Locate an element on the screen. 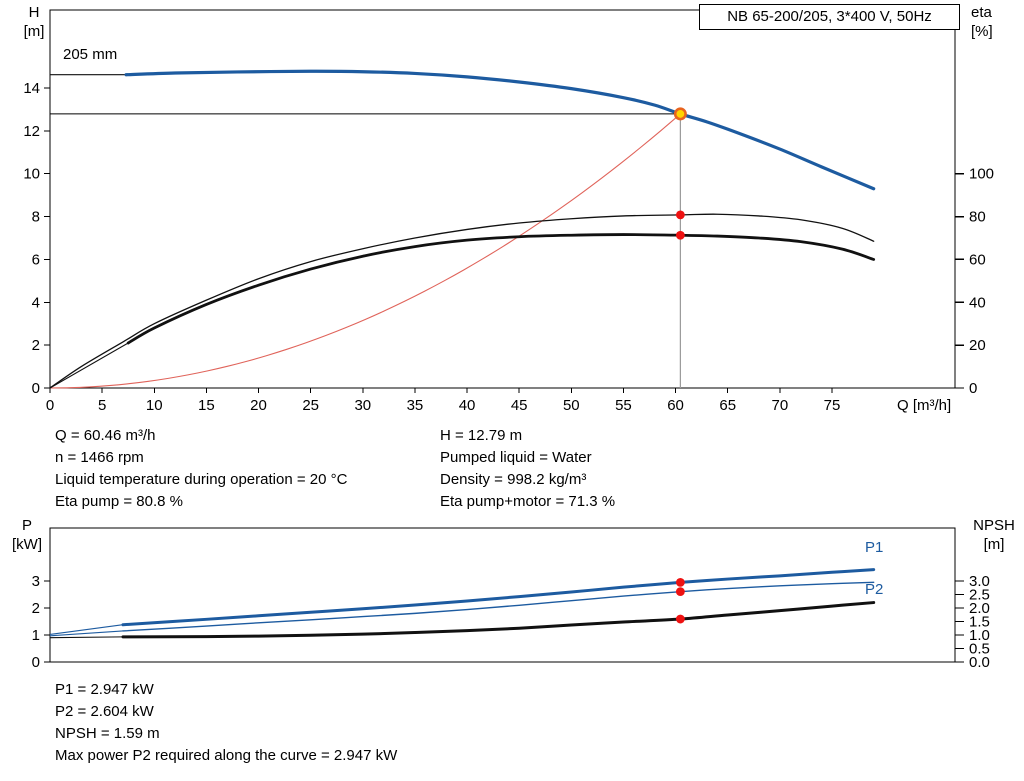 The width and height of the screenshot is (1024, 781). tick-label: 25 is located at coordinates (310, 405).